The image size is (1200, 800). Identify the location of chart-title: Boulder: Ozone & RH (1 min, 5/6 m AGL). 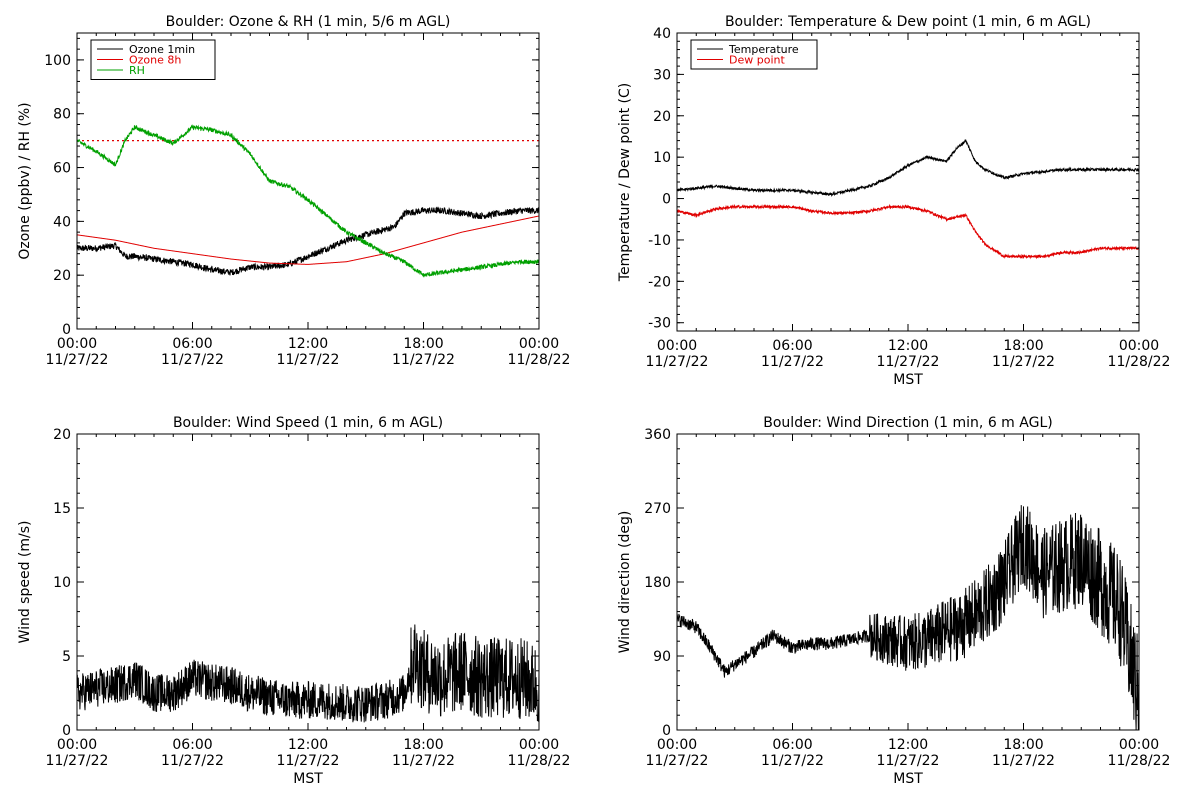
(308, 22).